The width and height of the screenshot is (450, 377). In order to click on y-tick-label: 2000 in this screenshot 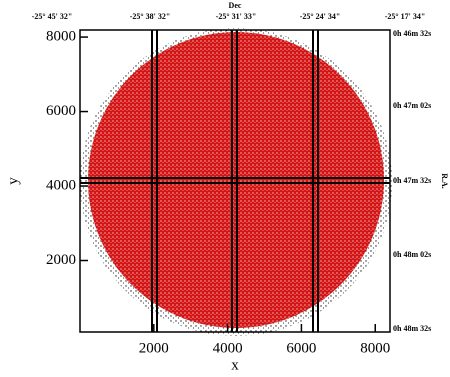, I will do `click(61, 260)`.